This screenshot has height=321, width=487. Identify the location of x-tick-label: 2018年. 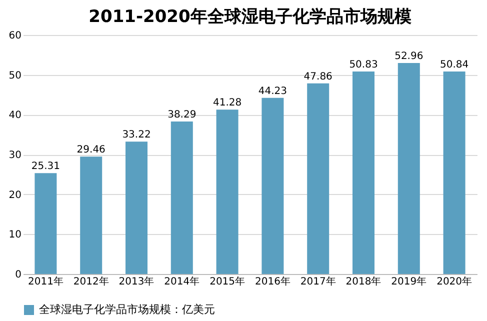
(364, 282).